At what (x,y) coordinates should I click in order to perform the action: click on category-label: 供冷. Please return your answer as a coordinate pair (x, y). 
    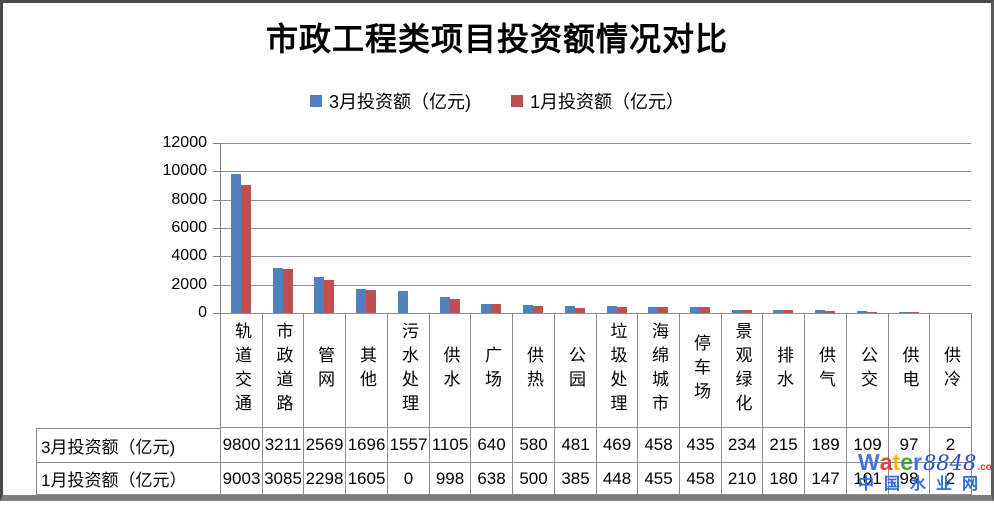
    Looking at the image, I should click on (950, 370).